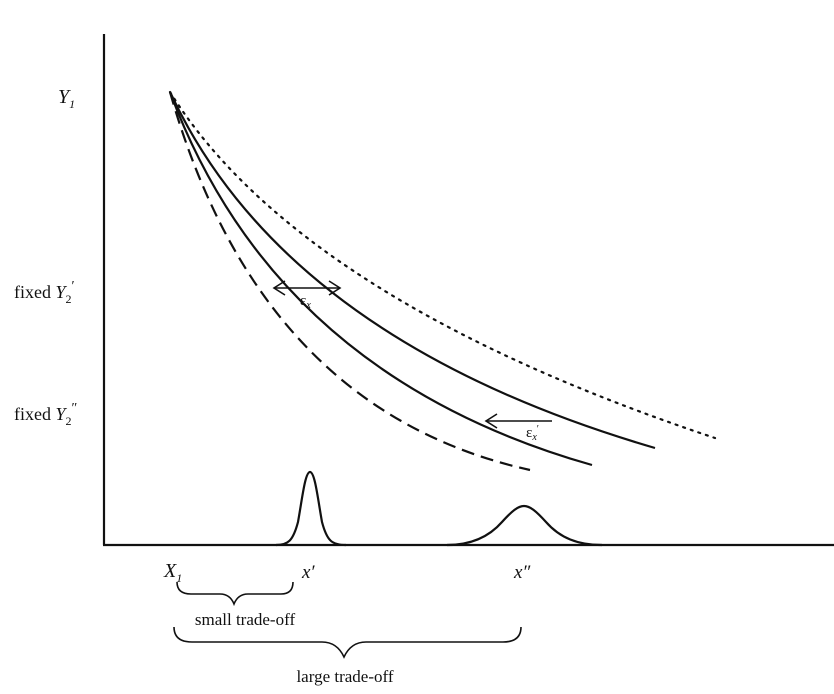 The height and width of the screenshot is (694, 834). Describe the element at coordinates (172, 572) in the screenshot. I see `x1-label: X1` at that location.